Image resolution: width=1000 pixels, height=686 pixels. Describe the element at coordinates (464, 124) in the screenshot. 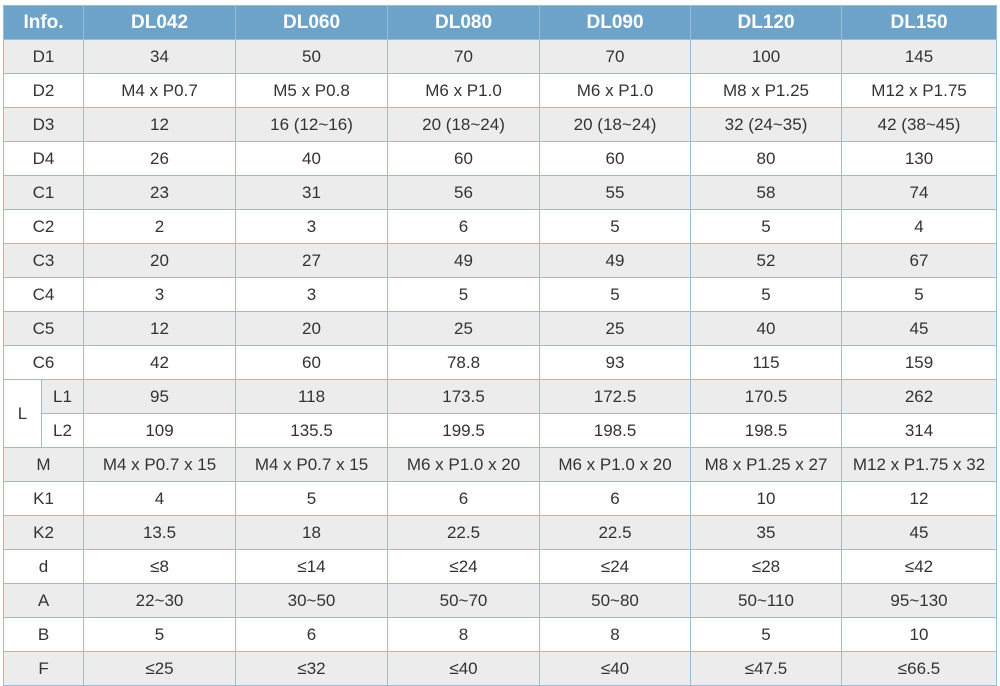

I see `table-cell: 20 (18~24)` at that location.